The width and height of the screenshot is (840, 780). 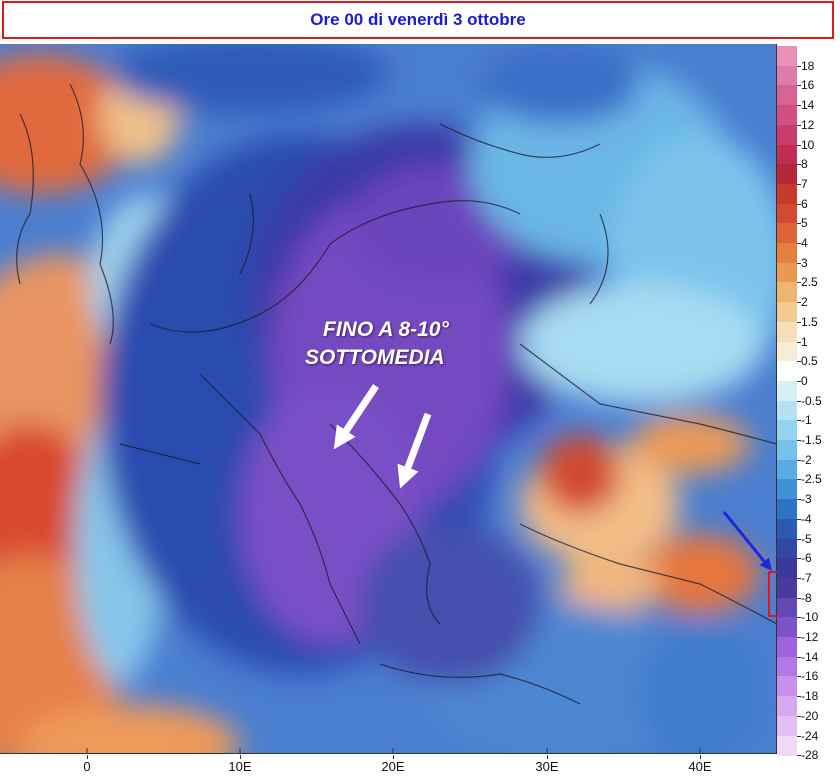 What do you see at coordinates (811, 400) in the screenshot?
I see `legend-label: -0.5` at bounding box center [811, 400].